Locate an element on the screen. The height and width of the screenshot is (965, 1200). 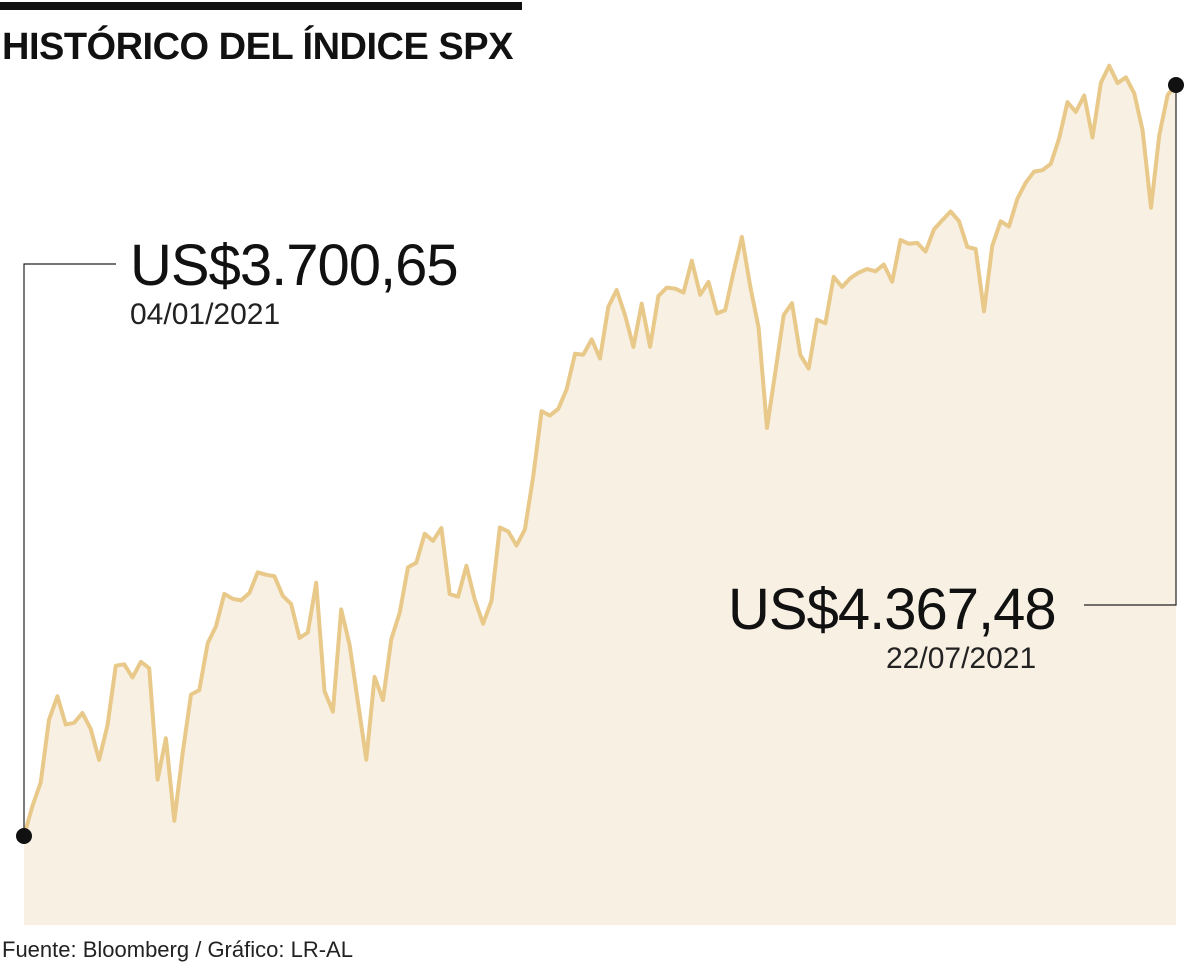
end-value-label: US$4.367,48 is located at coordinates (892, 609).